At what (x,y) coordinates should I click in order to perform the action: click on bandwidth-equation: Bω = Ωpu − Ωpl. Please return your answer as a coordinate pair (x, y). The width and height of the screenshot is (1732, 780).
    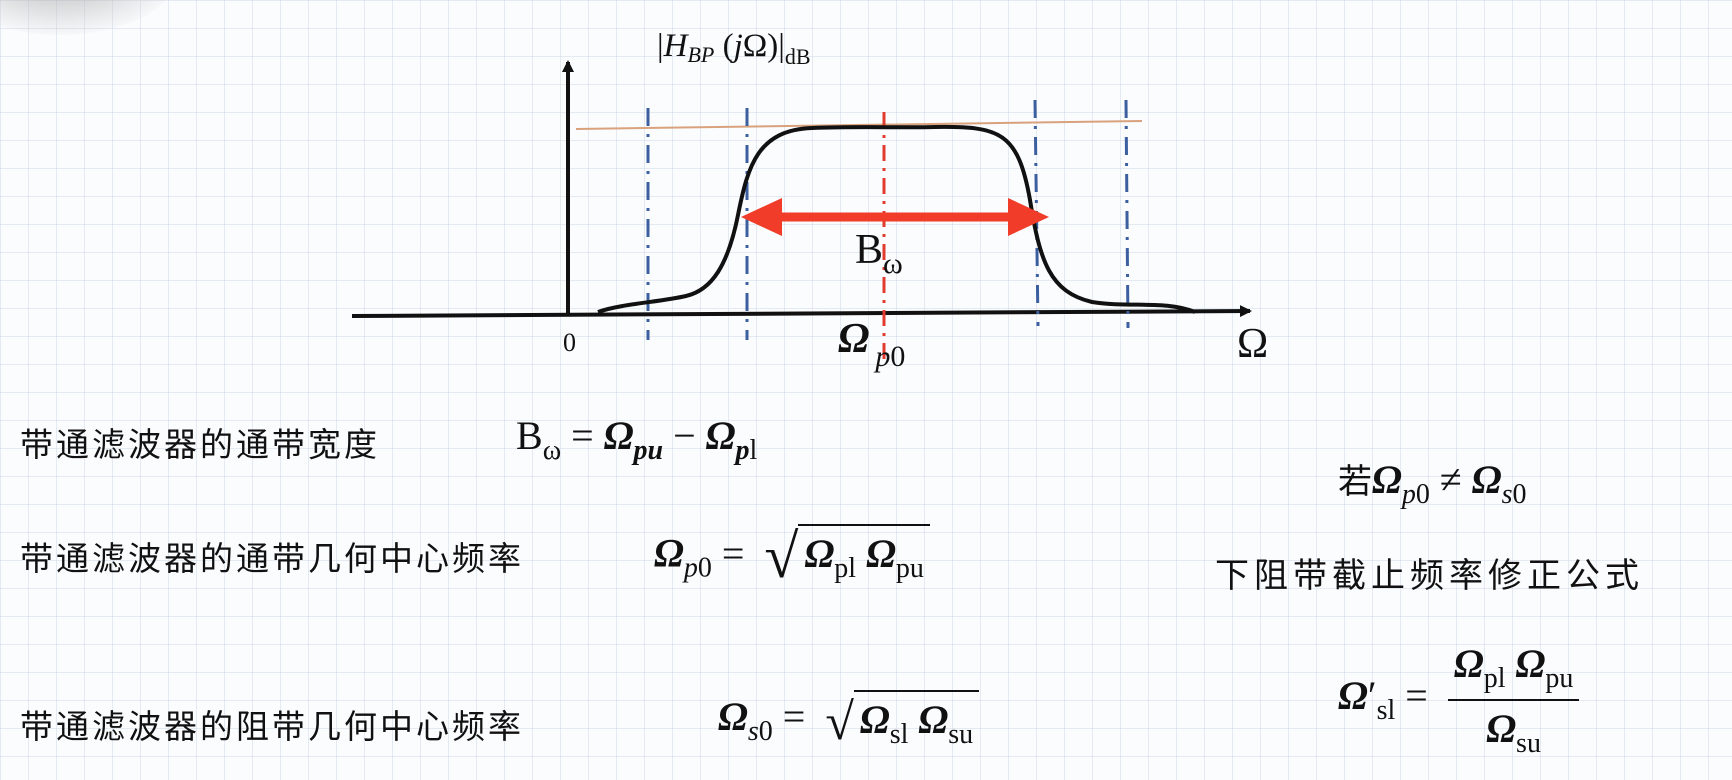
    Looking at the image, I should click on (637, 439).